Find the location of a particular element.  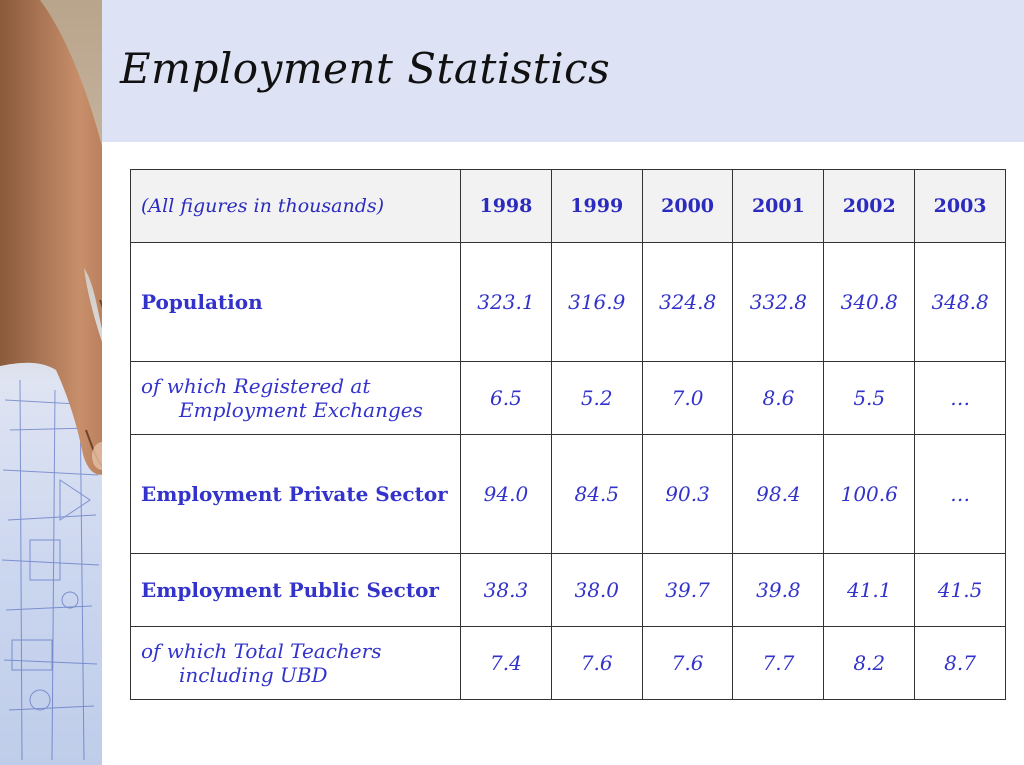

row-label-line: of which Total Teachers is located at coordinates (261, 651).